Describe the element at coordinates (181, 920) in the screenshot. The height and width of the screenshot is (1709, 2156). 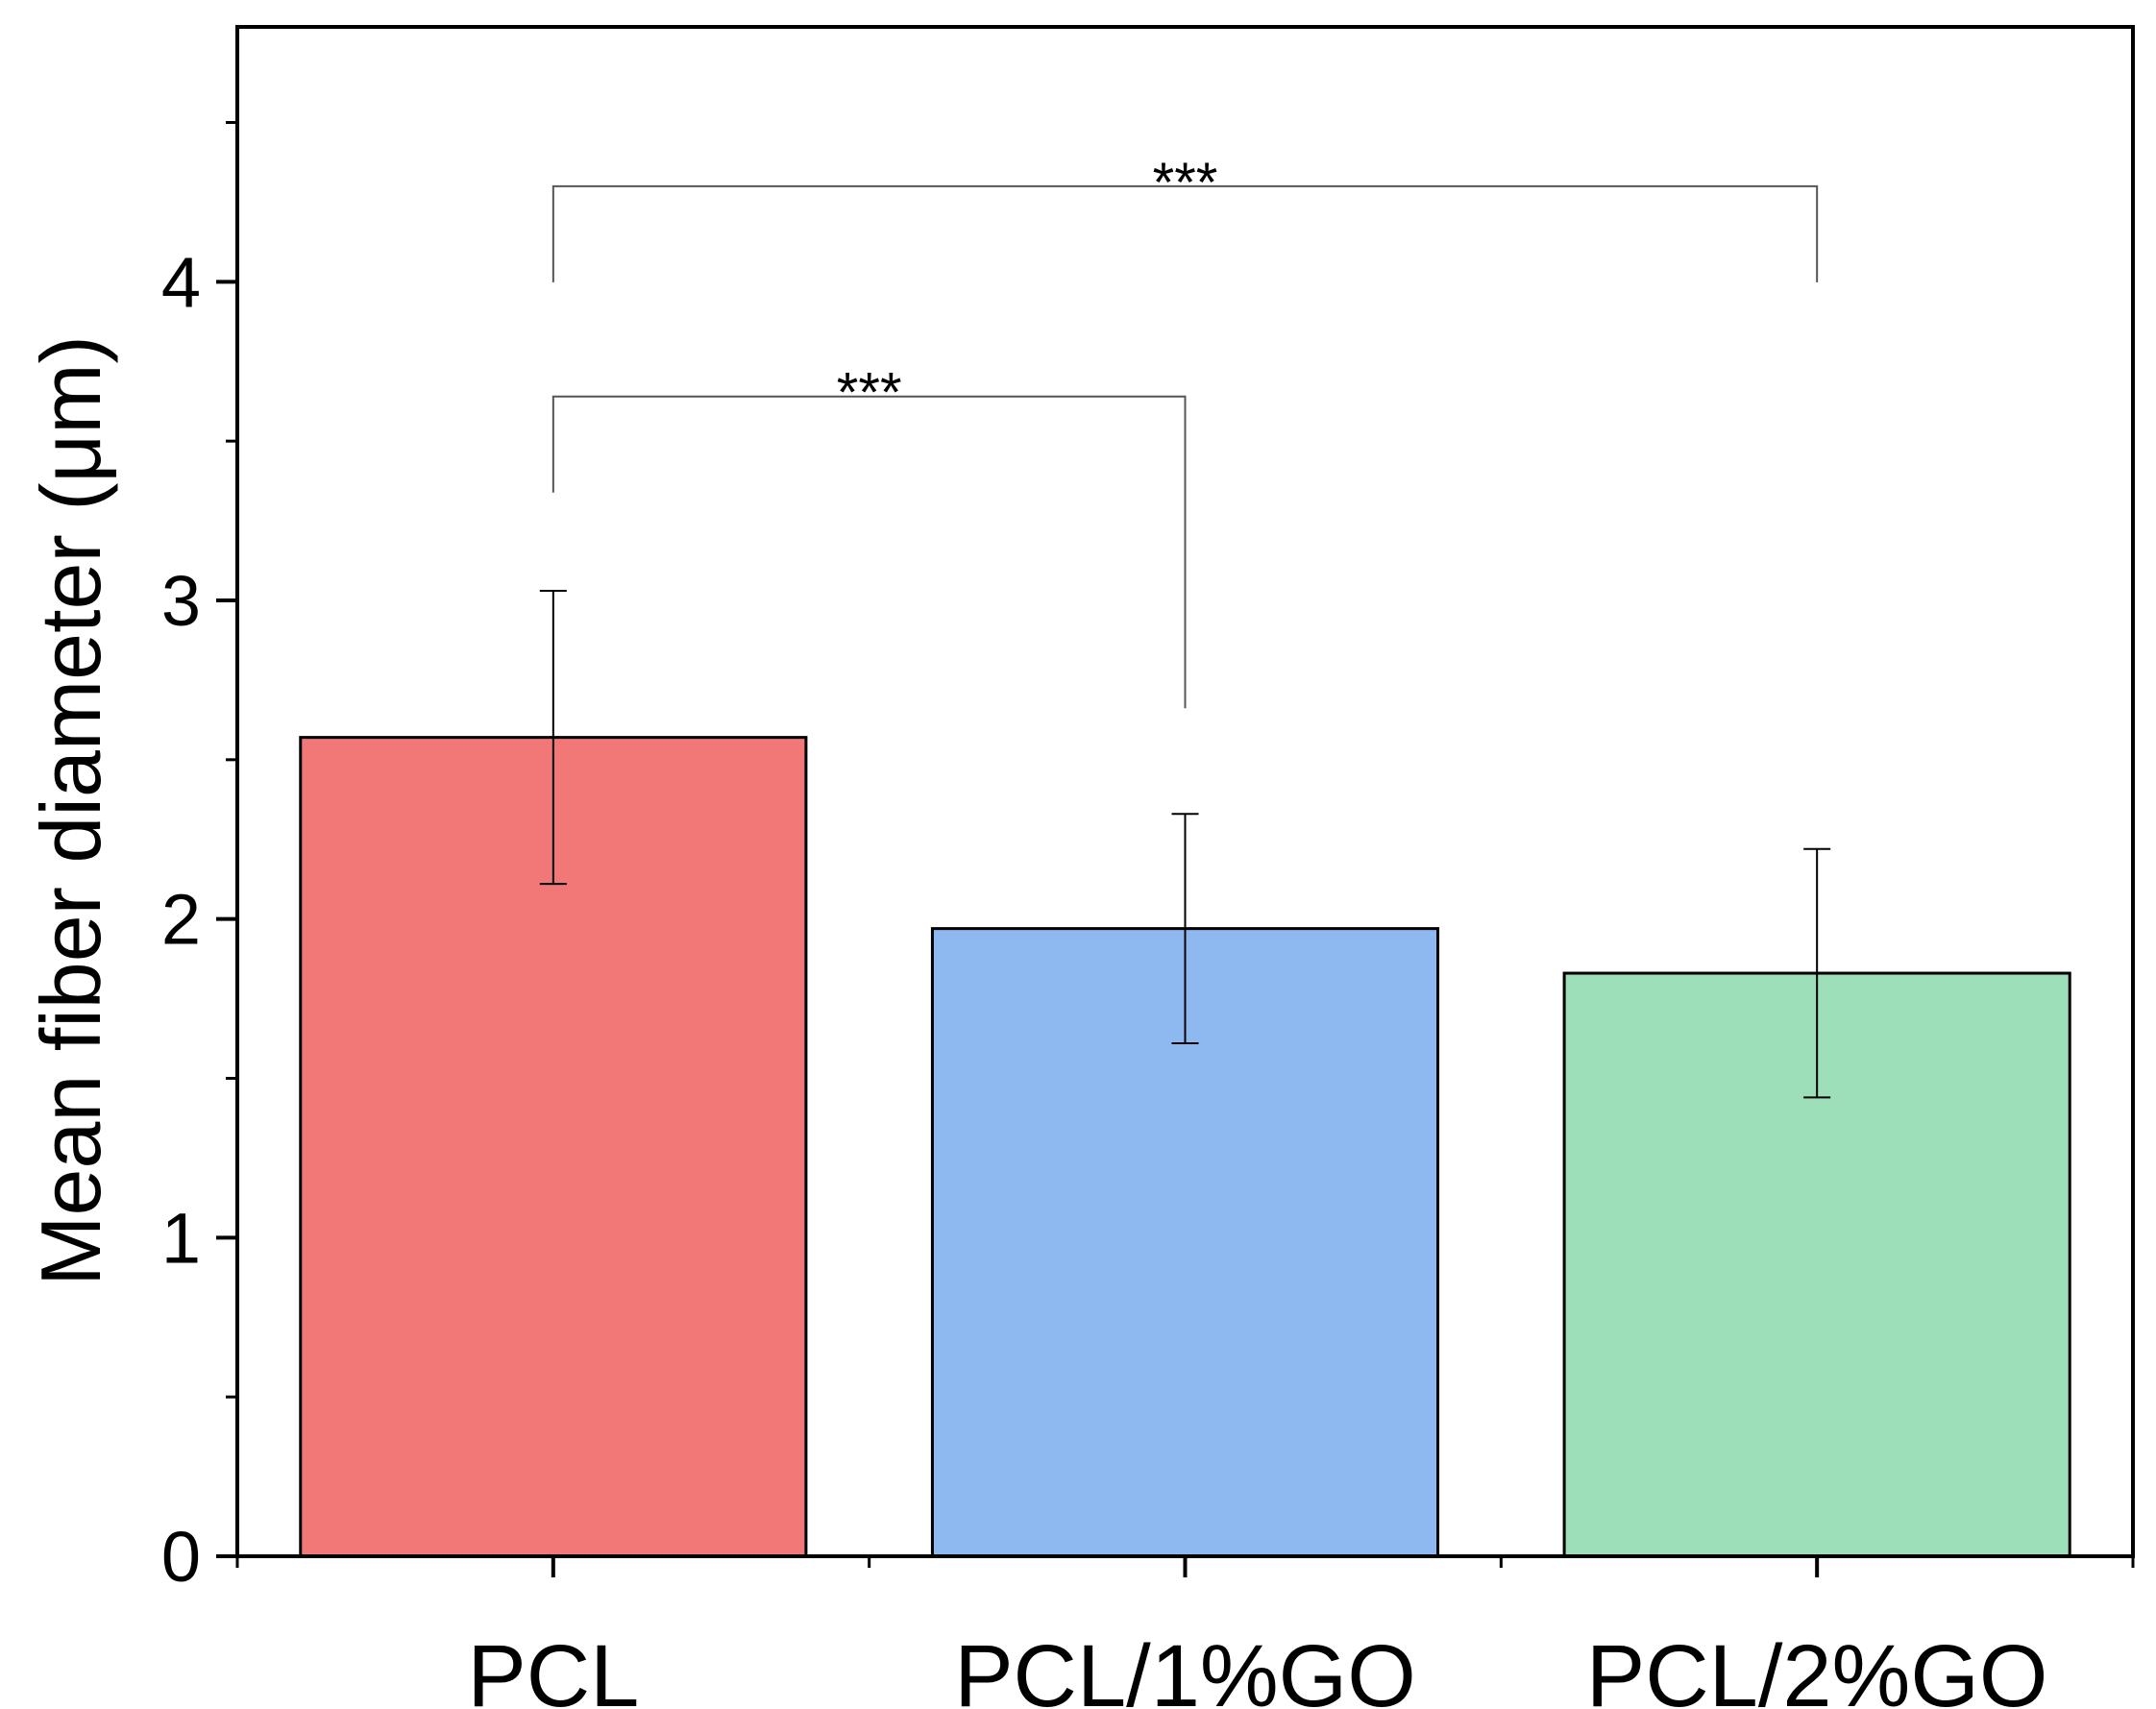
I see `y-tick-label: 2` at that location.